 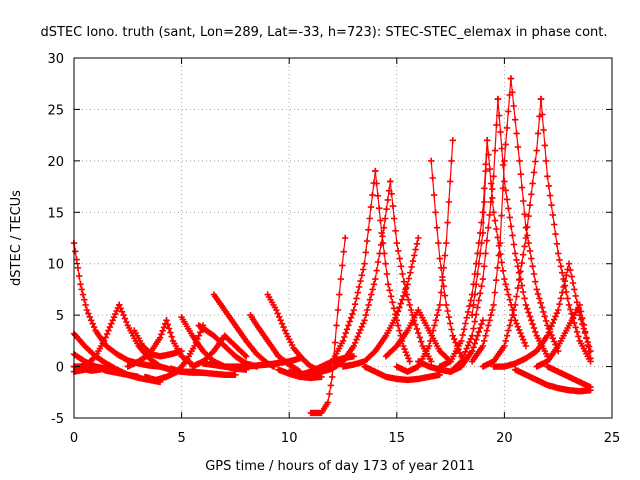 What do you see at coordinates (612, 438) in the screenshot?
I see `x-tick-label: 25` at bounding box center [612, 438].